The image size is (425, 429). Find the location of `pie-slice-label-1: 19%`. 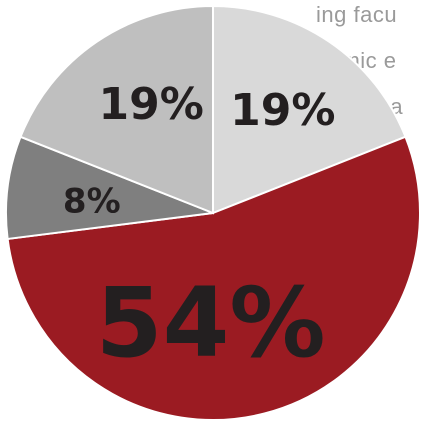

pie-slice-label-1: 19% is located at coordinates (282, 110).